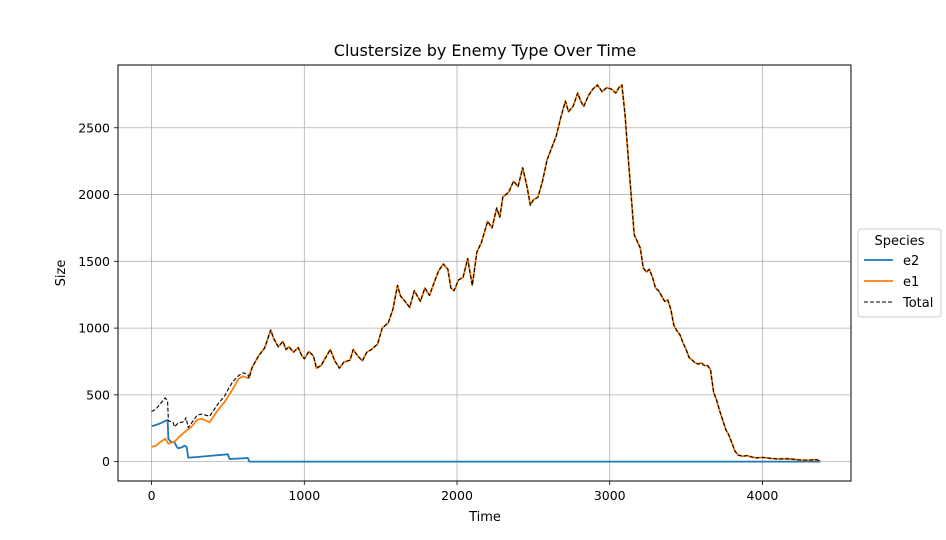 This screenshot has height=540, width=946. What do you see at coordinates (98, 394) in the screenshot?
I see `y-tick-label: 500` at bounding box center [98, 394].